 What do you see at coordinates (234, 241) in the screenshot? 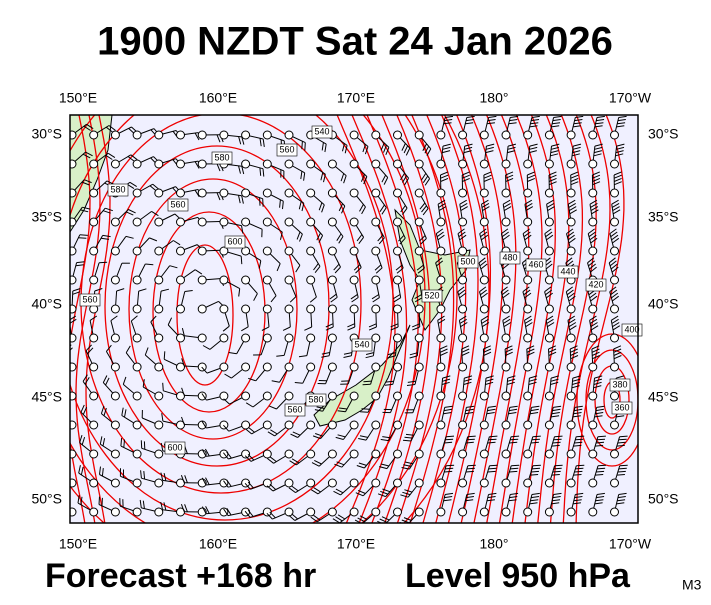
I see `contour-label: 600` at bounding box center [234, 241].